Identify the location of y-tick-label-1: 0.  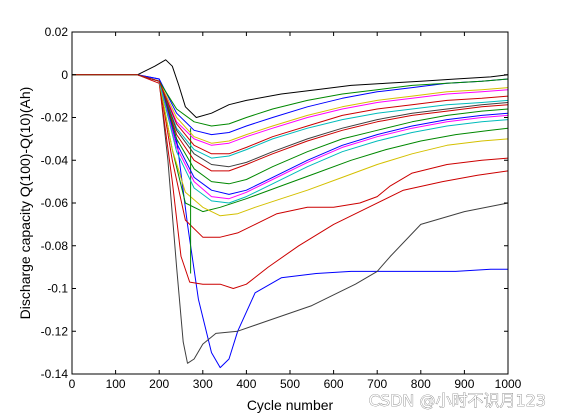
(64, 75).